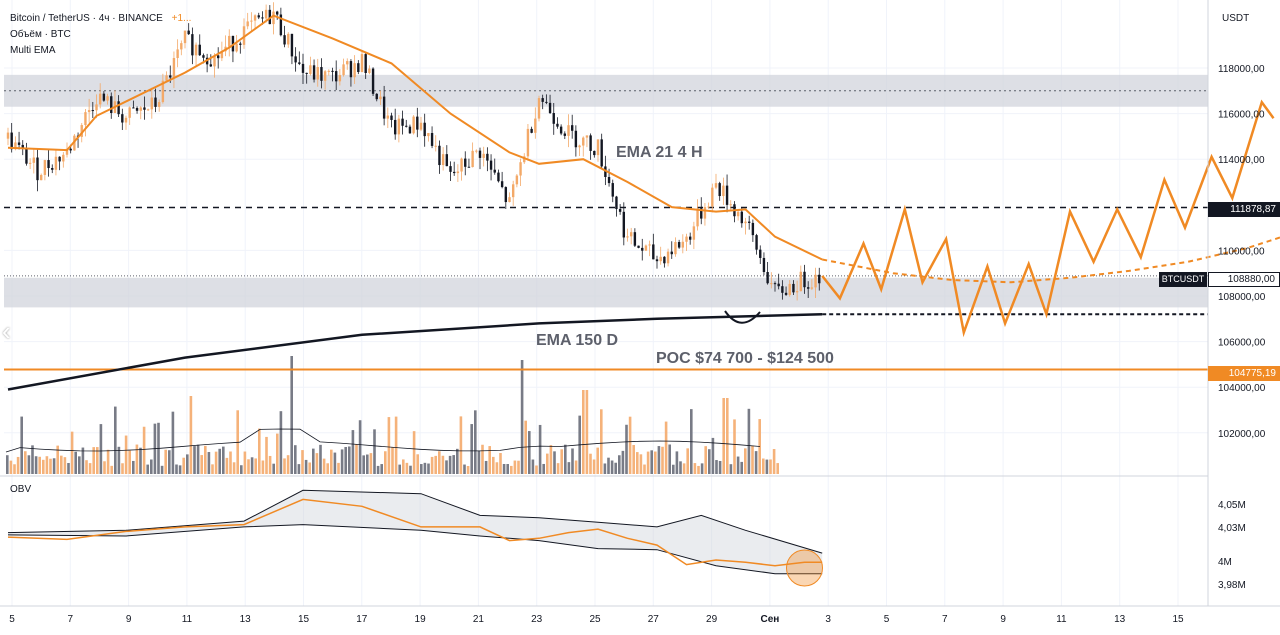 The image size is (1280, 635). I want to click on time-axis-tick: 11, so click(187, 619).